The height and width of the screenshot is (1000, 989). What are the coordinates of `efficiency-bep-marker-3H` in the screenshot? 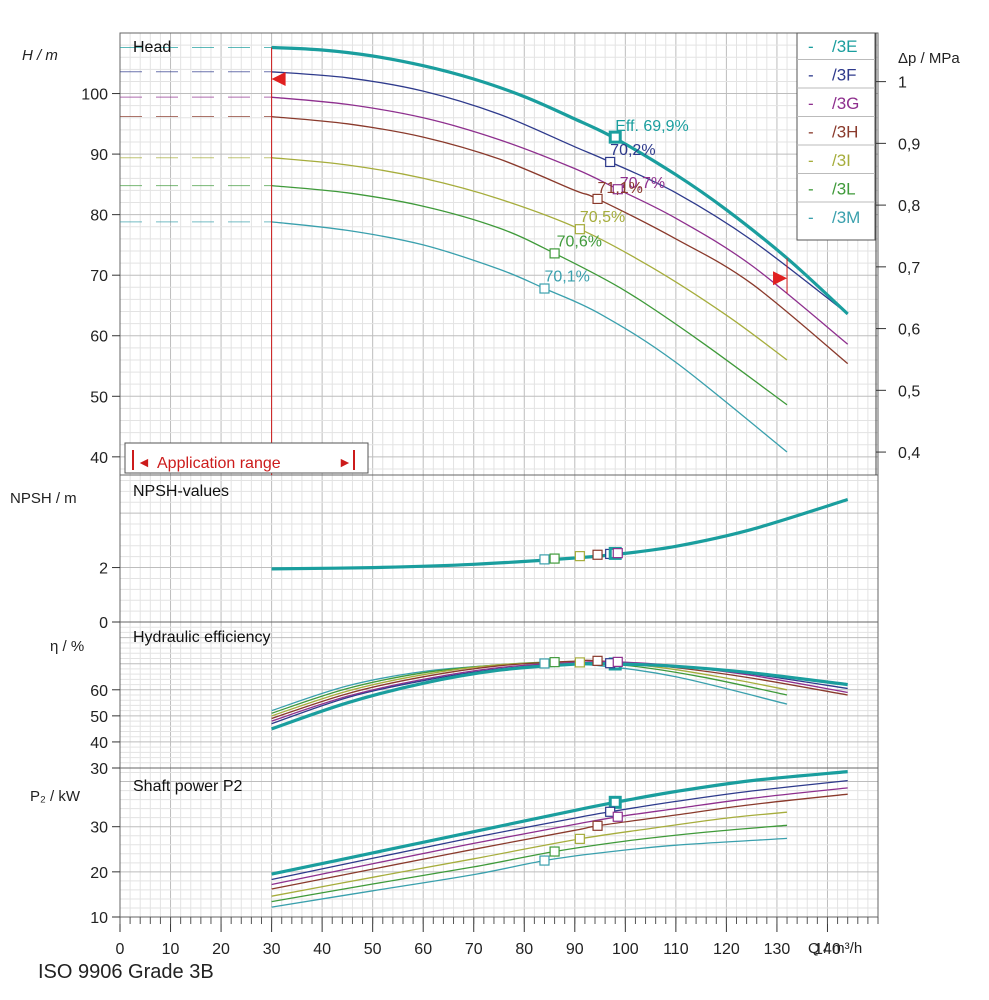 It's located at (597, 660).